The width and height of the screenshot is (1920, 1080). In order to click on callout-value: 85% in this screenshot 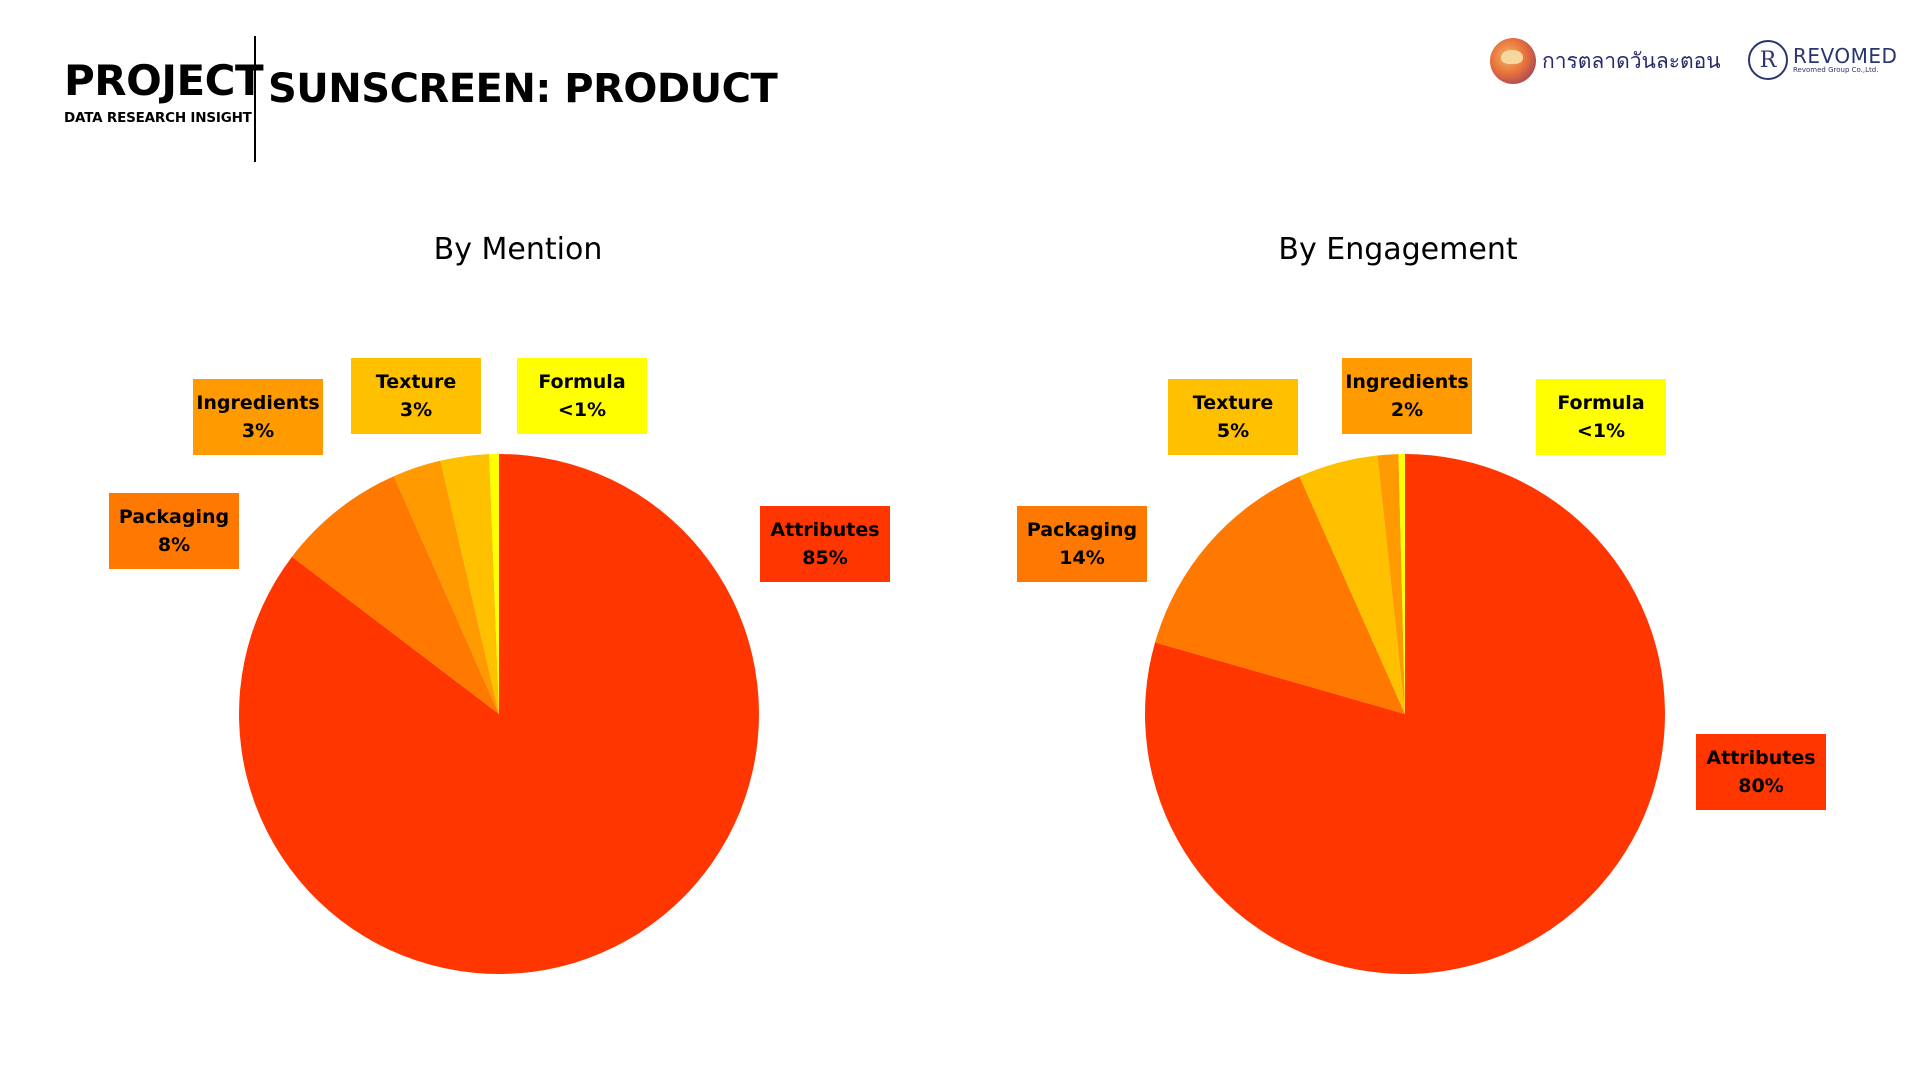, I will do `click(825, 558)`.